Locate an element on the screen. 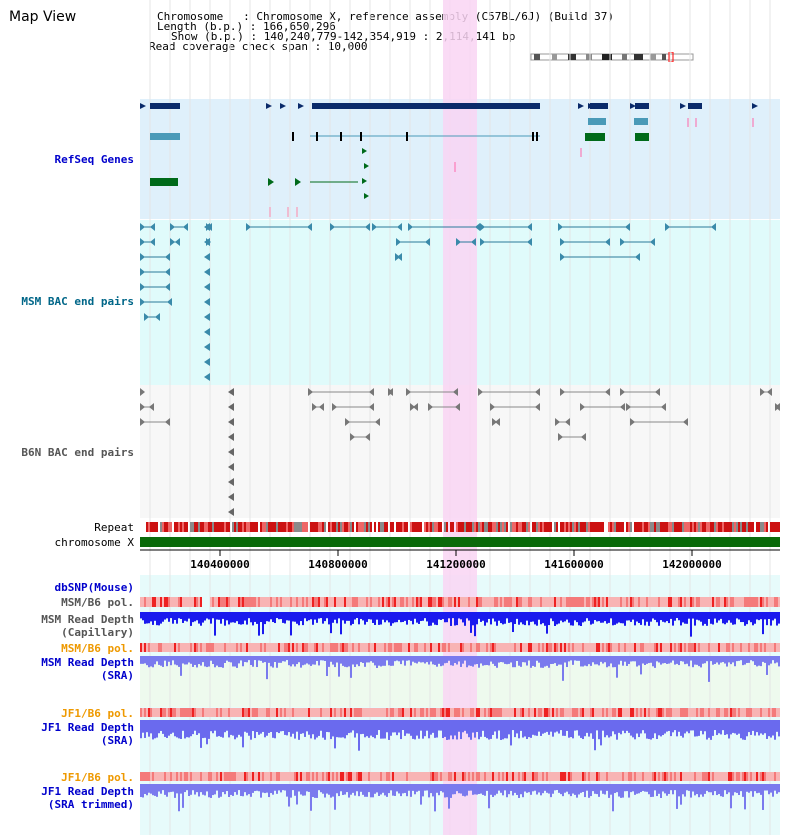 The image size is (800, 835). msm-b6-pol-label-1: MSM/B6 pol. is located at coordinates (97, 602).